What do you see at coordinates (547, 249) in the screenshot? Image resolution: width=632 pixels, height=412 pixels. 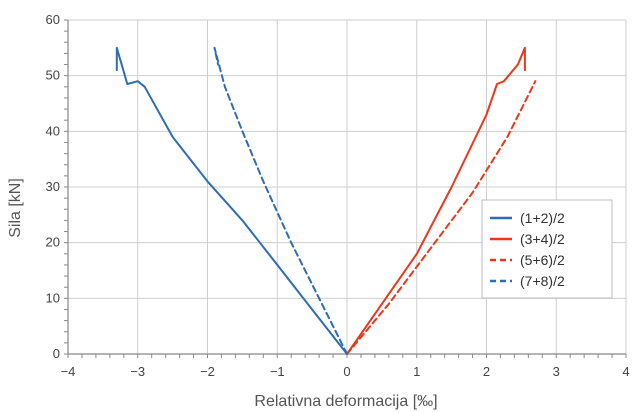 I see `legend: (1+2)/2 (3+4)/2 (5+6)/2 (7+8)/2` at bounding box center [547, 249].